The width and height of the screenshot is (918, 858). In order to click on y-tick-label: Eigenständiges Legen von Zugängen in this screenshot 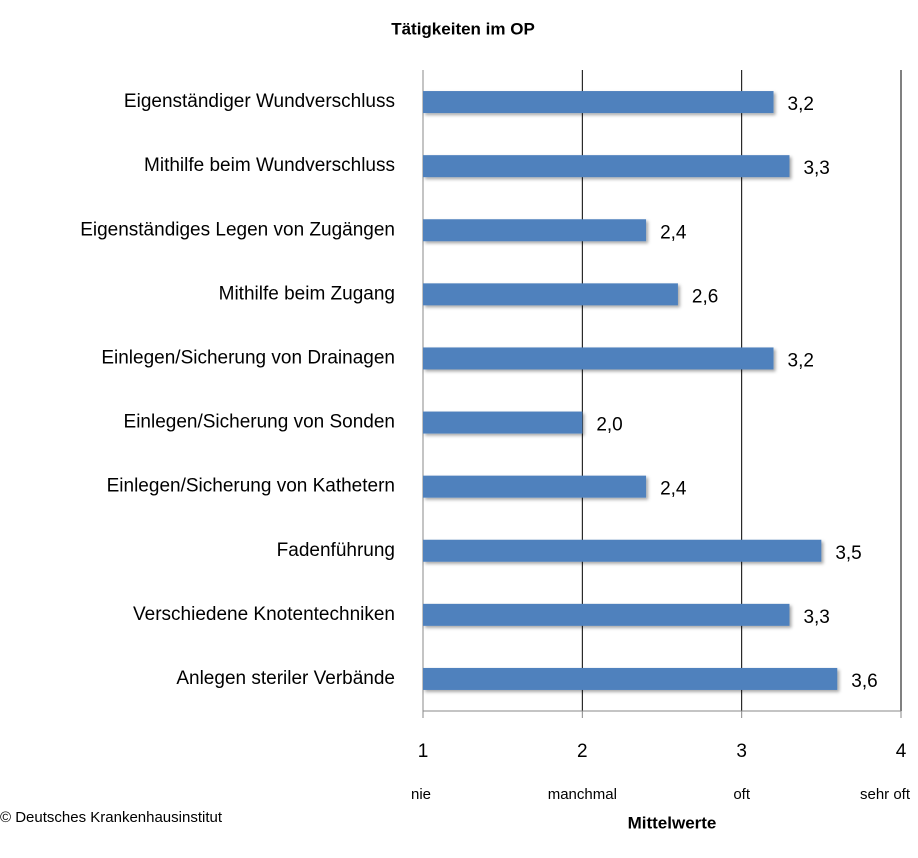, I will do `click(237, 229)`.